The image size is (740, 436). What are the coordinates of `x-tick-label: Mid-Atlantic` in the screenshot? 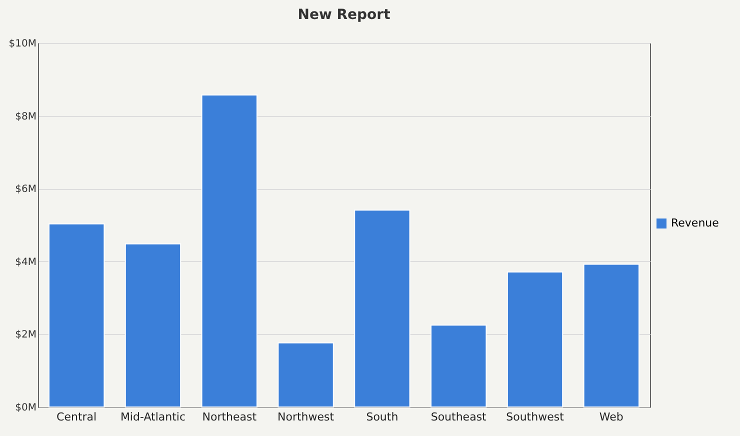 It's located at (153, 417).